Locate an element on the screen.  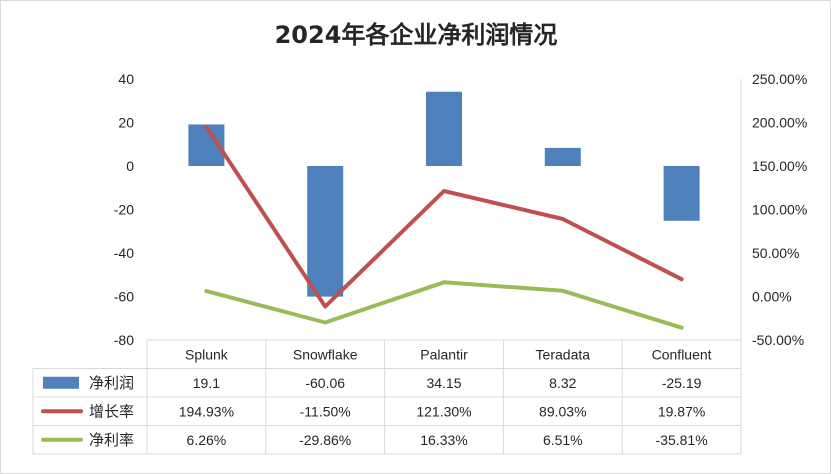
table-header-confluent: Confluent is located at coordinates (682, 354).